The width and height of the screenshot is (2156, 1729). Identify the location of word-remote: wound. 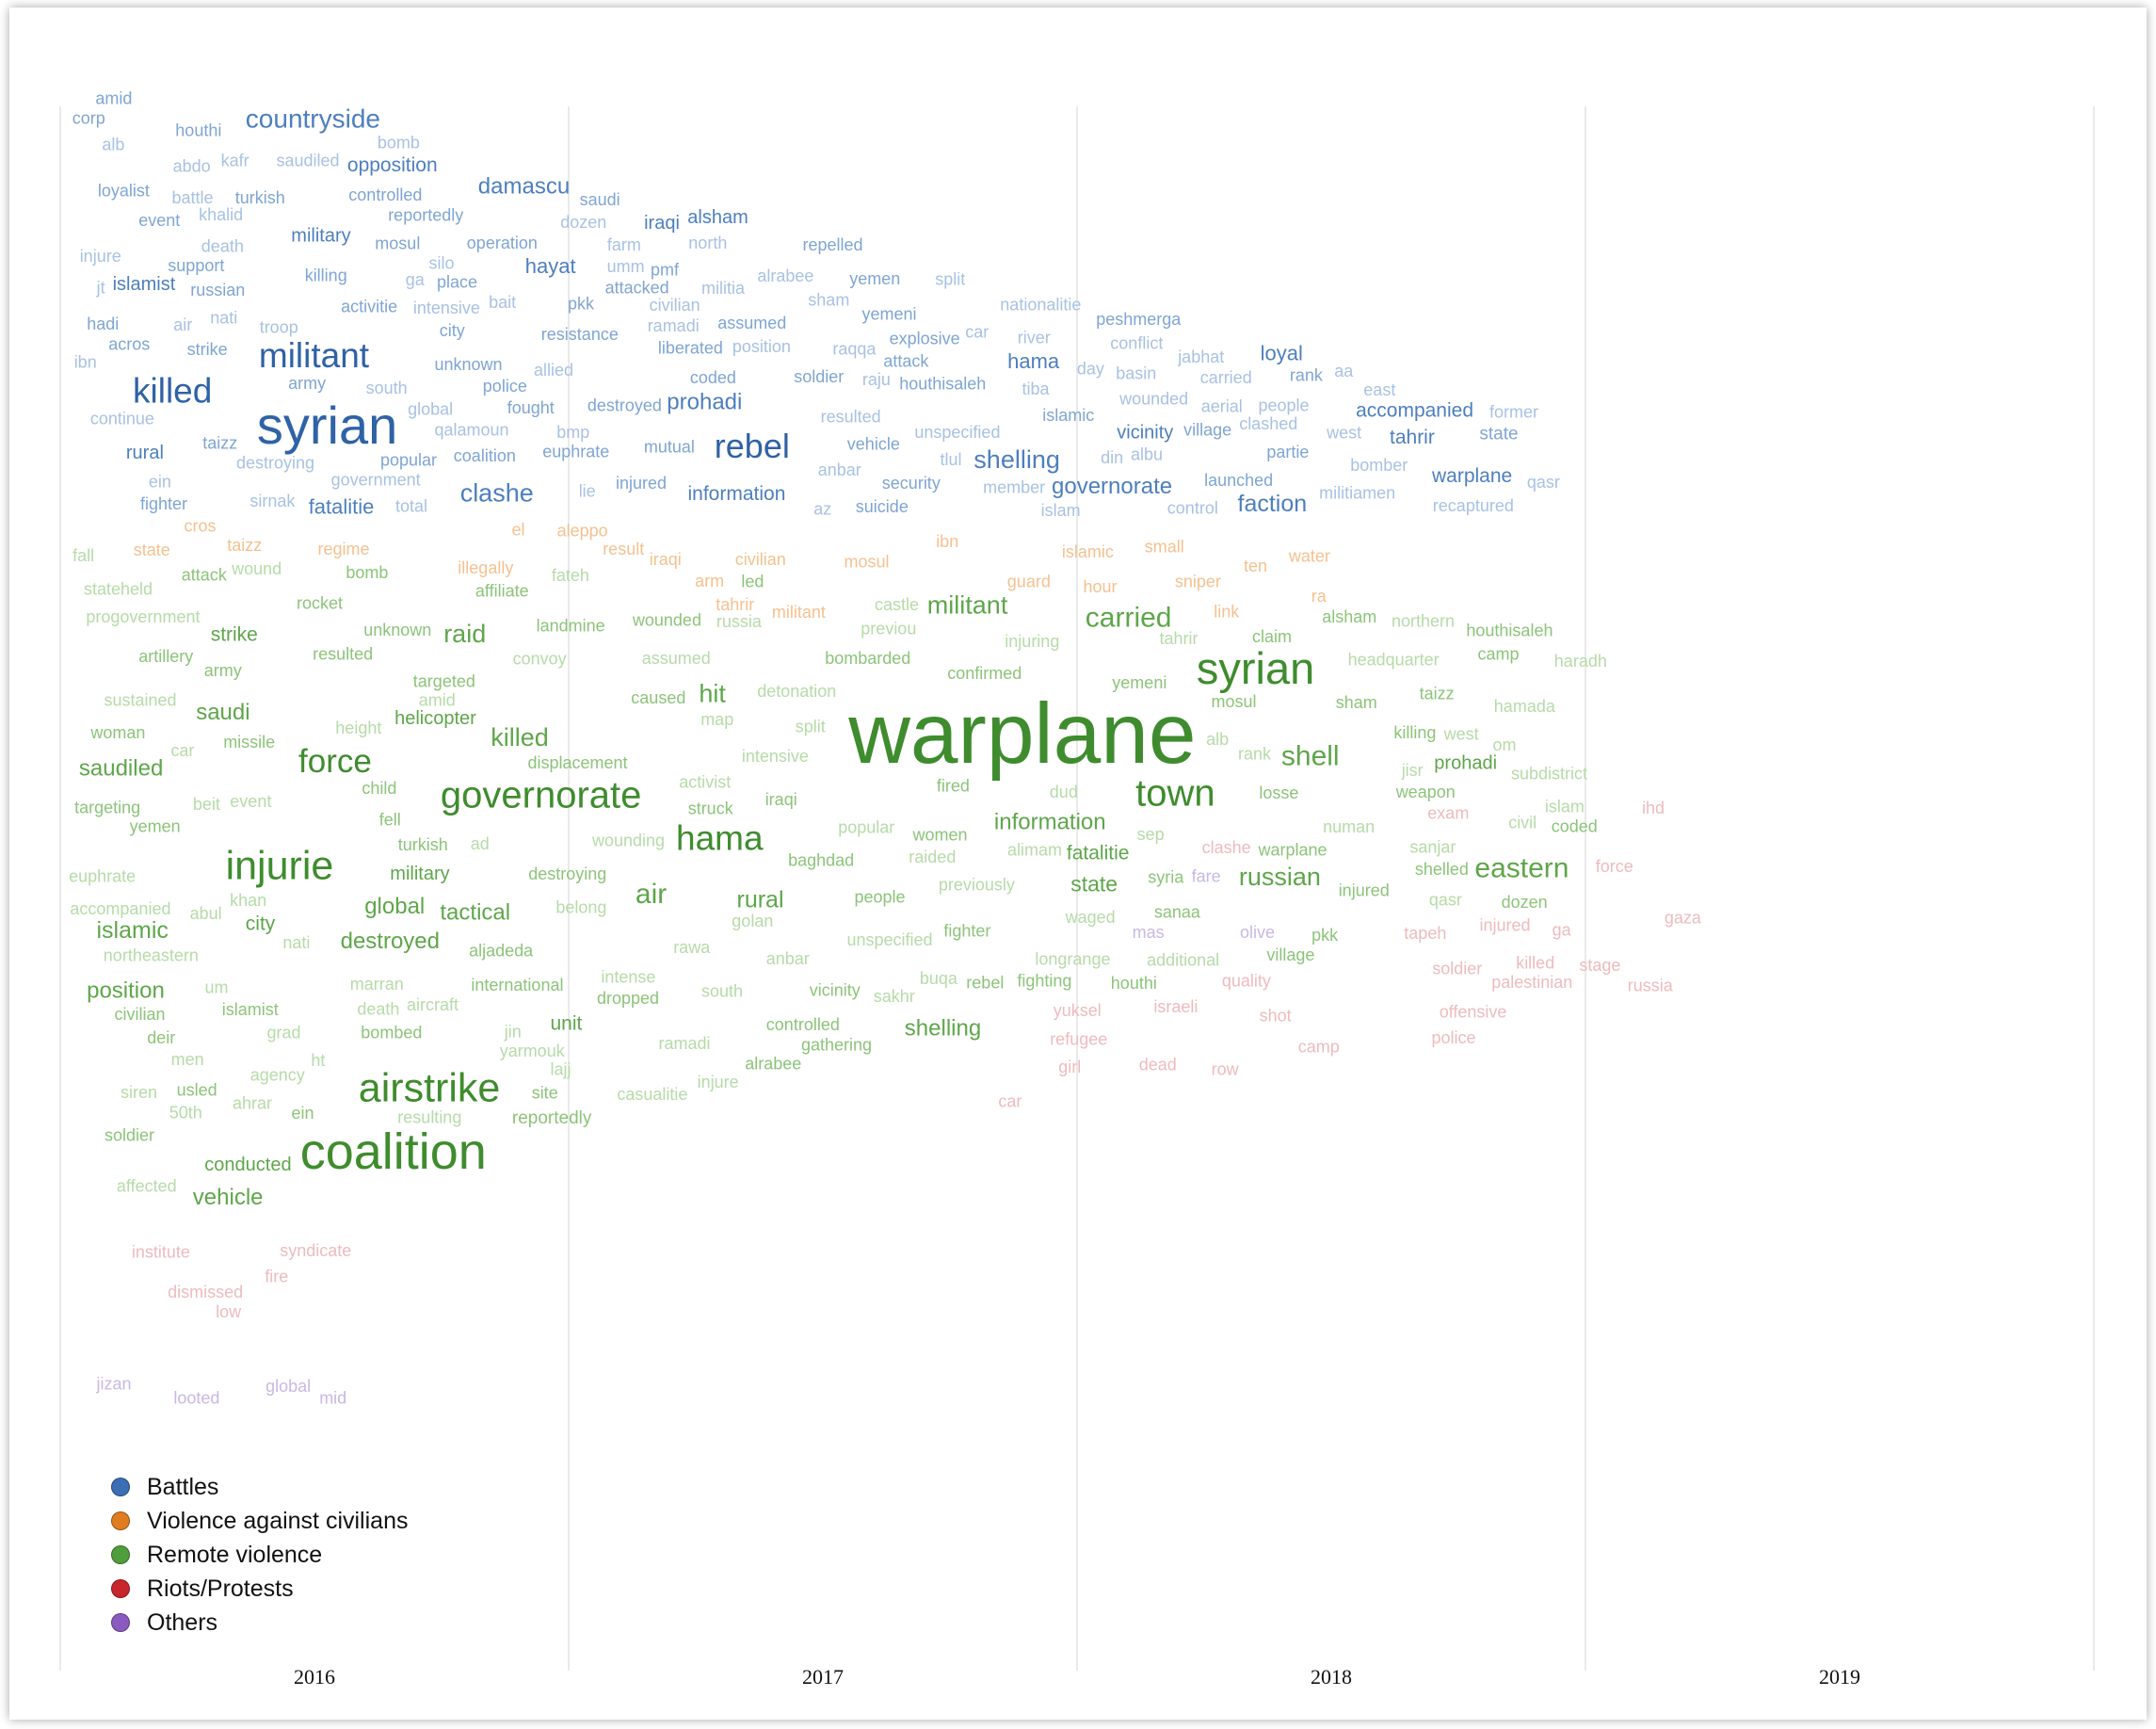
(256, 569).